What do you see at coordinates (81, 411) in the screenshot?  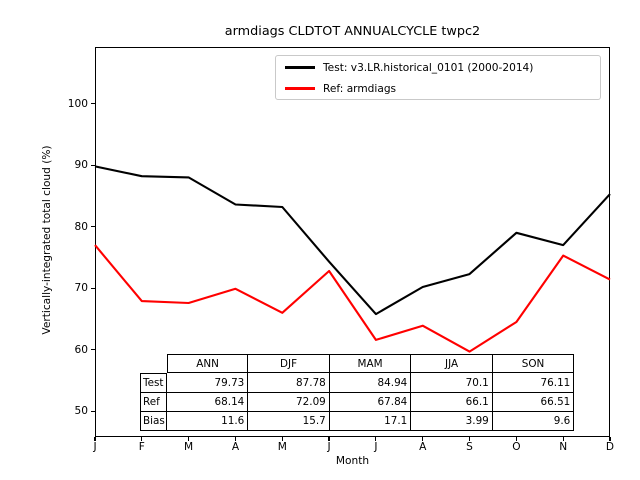 I see `y-tick-label: 50` at bounding box center [81, 411].